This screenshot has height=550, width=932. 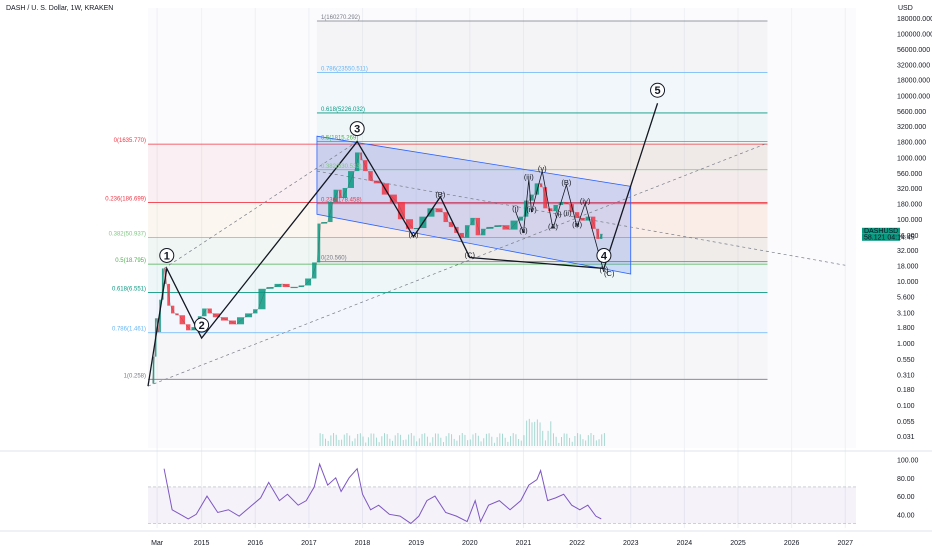 I want to click on price-tick-label: 56000.000, so click(x=913, y=50).